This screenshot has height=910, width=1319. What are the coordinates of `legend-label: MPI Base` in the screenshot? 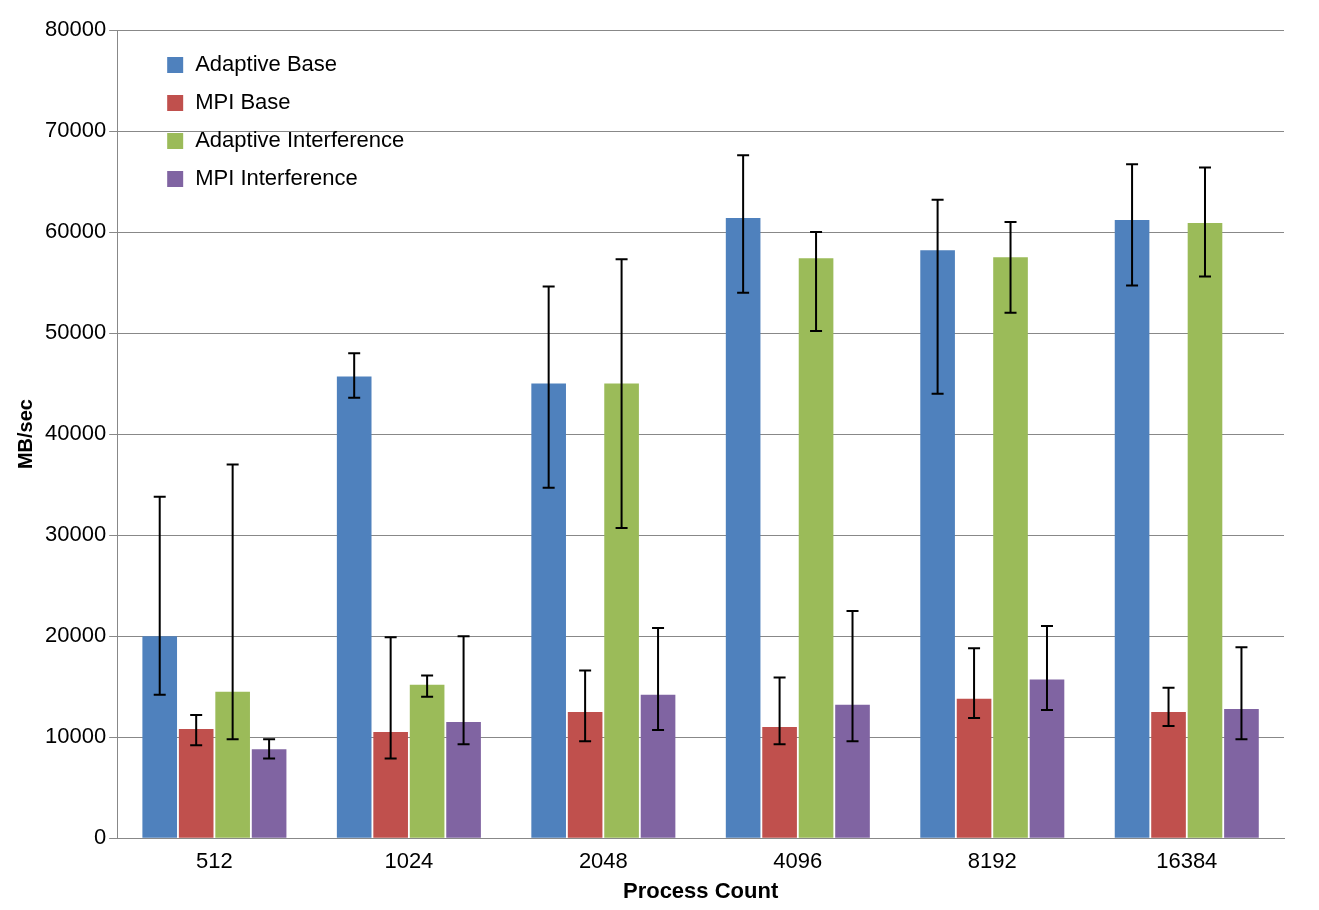 It's located at (243, 102).